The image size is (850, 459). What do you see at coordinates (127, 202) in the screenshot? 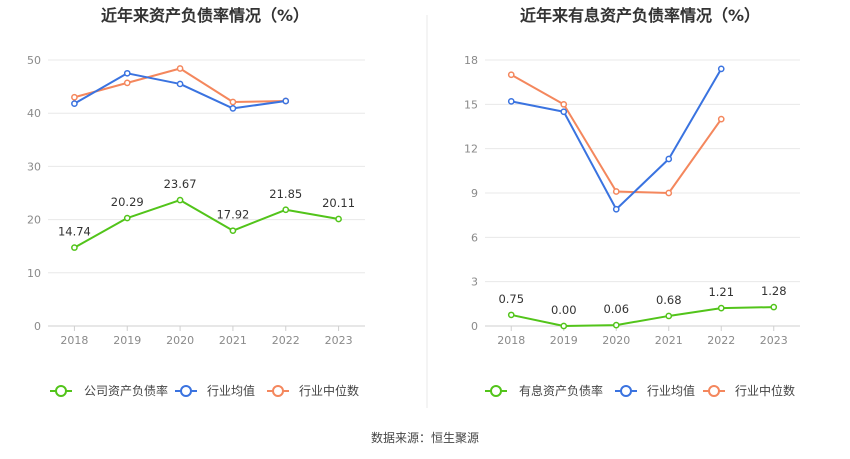
I see `chart1-data-label: 20.29` at bounding box center [127, 202].